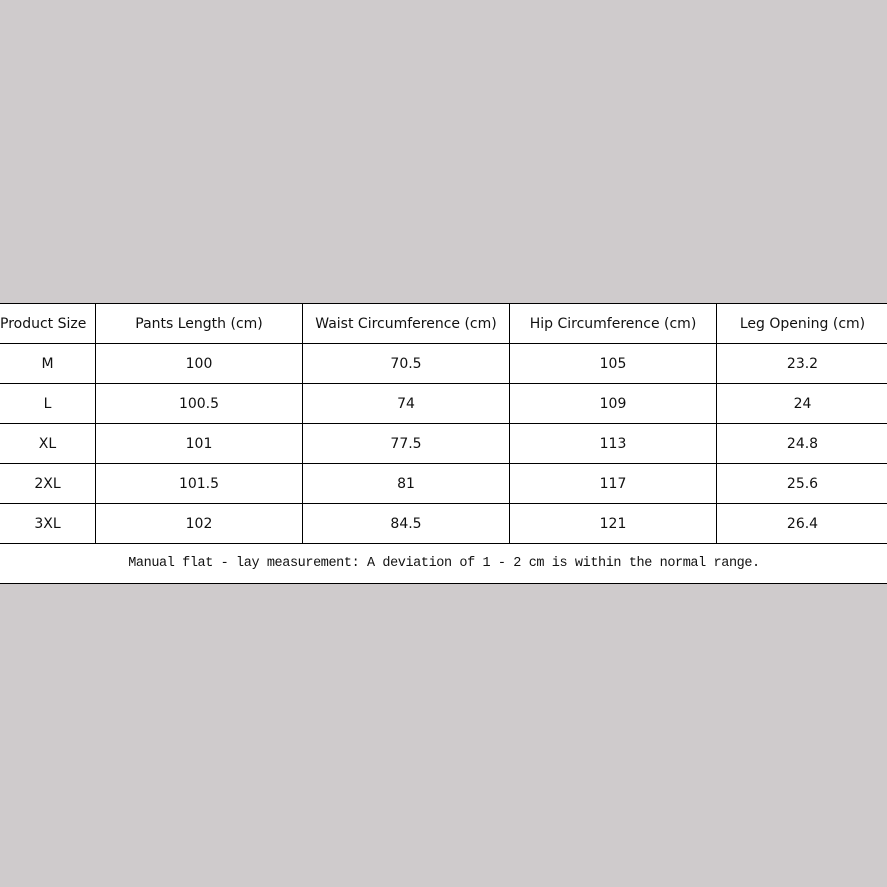  I want to click on table-row: 3XL 102 84.5 121 26.4, so click(443, 523).